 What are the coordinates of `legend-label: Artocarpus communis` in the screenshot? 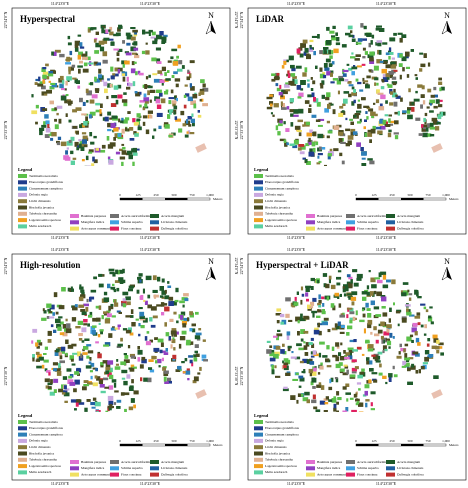 It's located at (96, 228).